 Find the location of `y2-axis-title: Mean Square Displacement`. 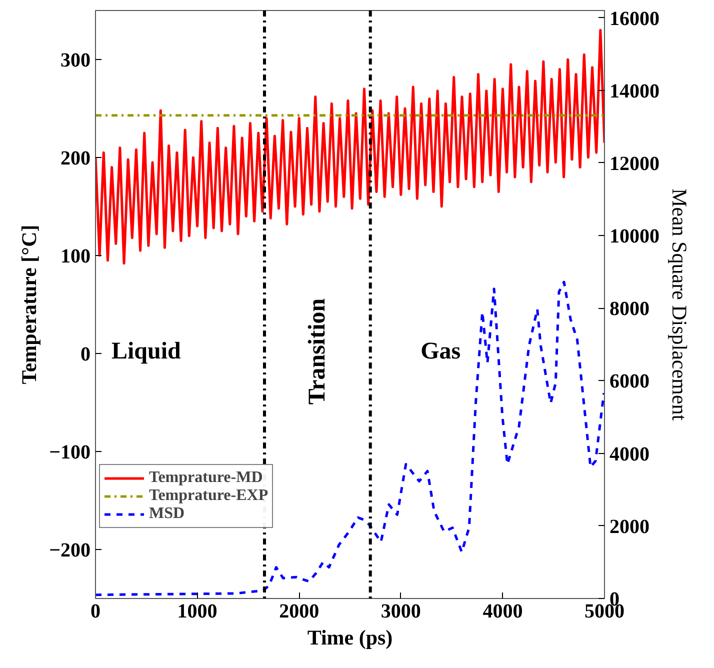

y2-axis-title: Mean Square Displacement is located at coordinates (680, 304).